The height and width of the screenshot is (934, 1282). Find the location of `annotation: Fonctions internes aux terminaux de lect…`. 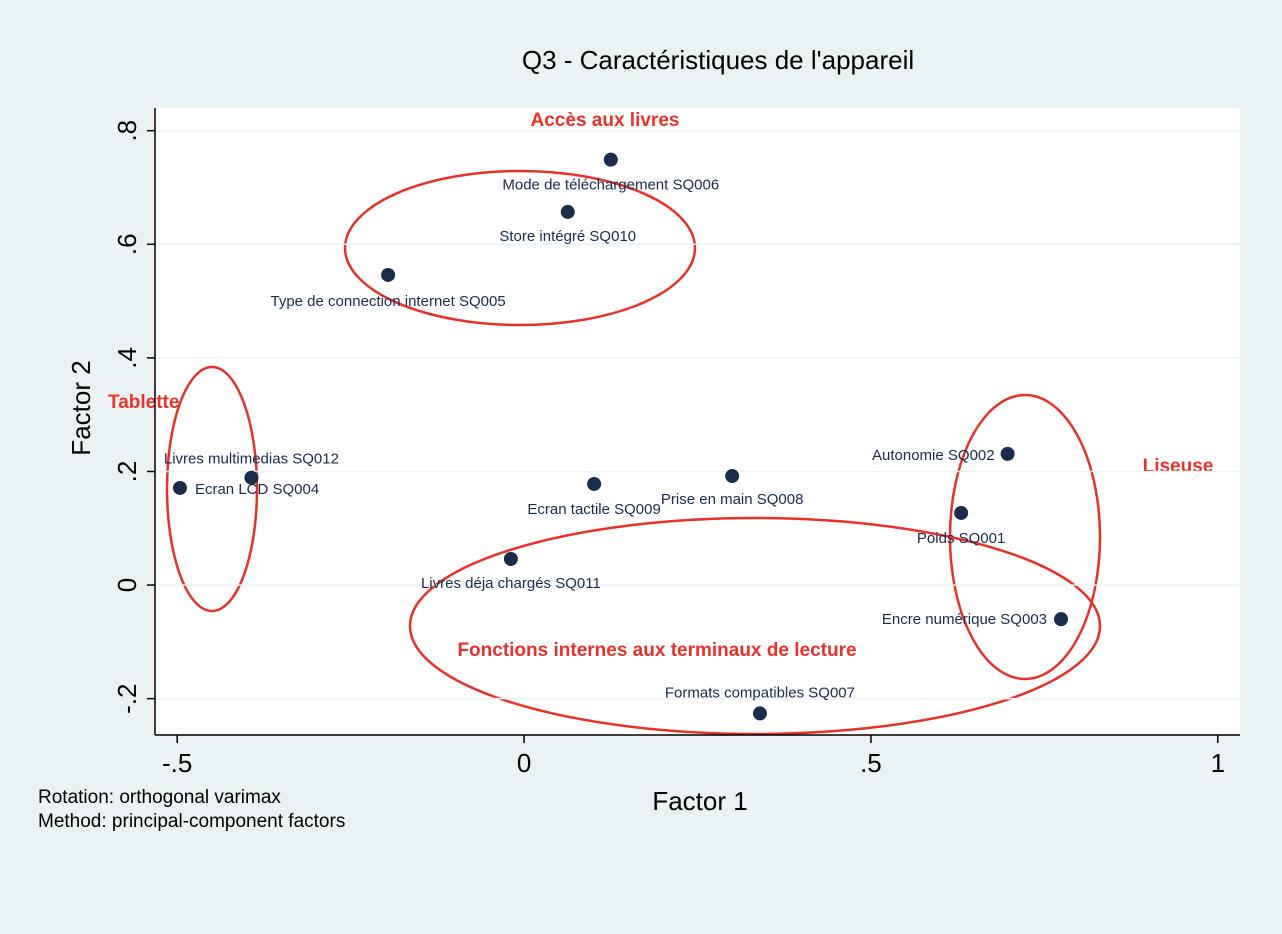

annotation: Fonctions internes aux terminaux de lect… is located at coordinates (656, 650).